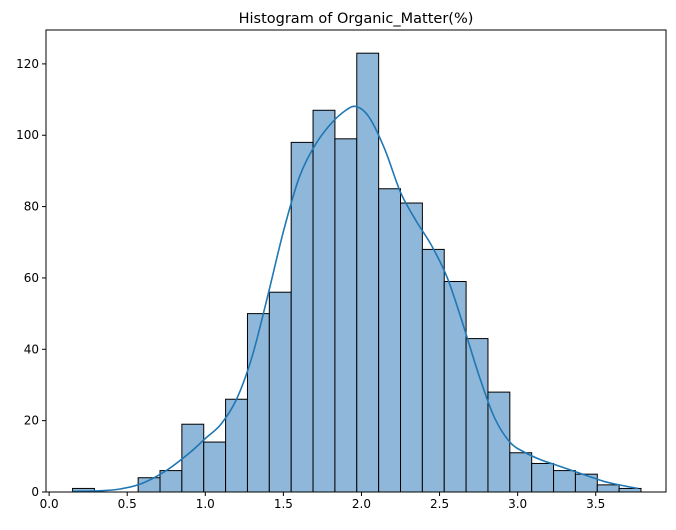  I want to click on y-tick-label: 80, so click(31, 207).